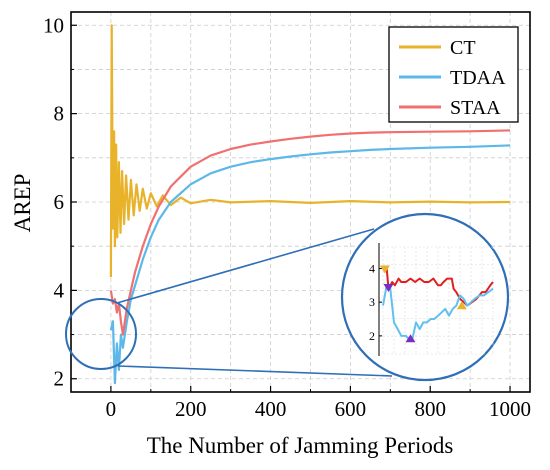 This screenshot has height=470, width=550. I want to click on y-tick-label: 4, so click(59, 290).